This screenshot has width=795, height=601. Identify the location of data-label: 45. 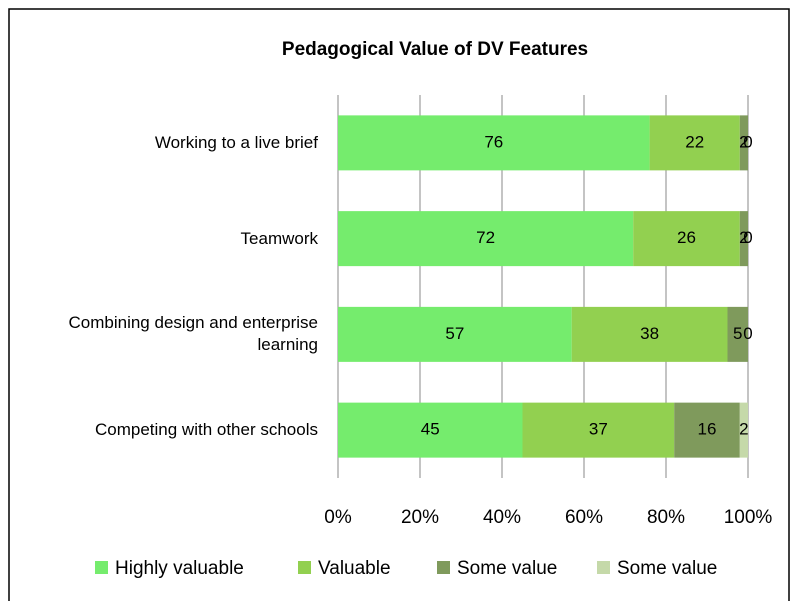
(430, 429).